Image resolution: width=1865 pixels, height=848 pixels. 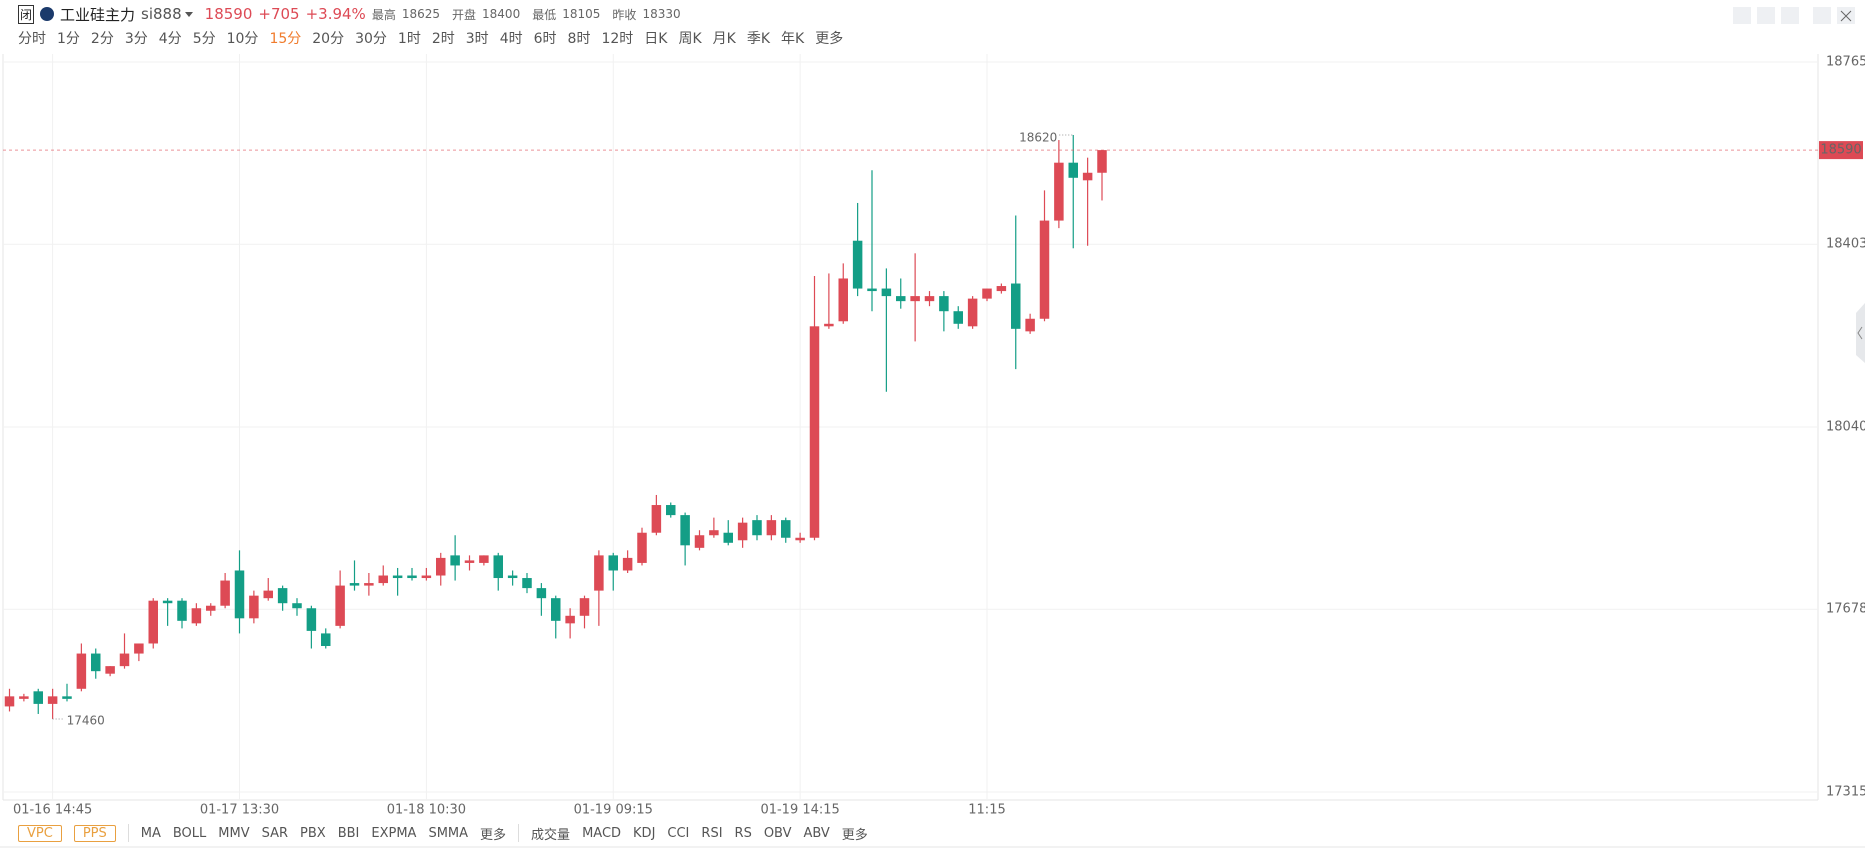 I want to click on indicator: MMV, so click(x=234, y=833).